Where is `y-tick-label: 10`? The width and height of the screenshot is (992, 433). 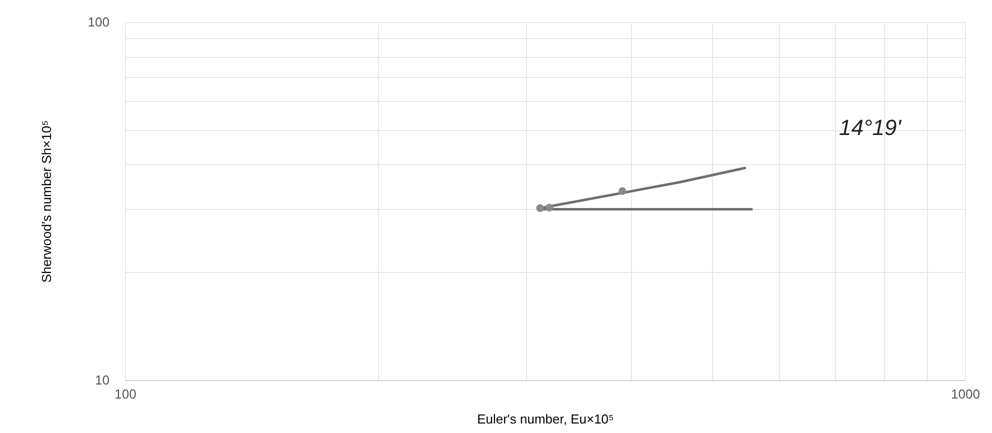
y-tick-label: 10 is located at coordinates (102, 380).